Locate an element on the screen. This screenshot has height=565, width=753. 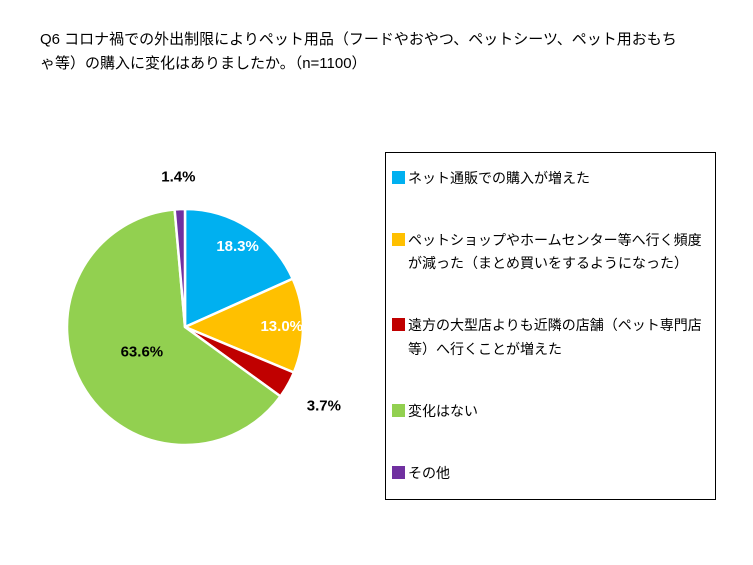
legend-label: ネット通販での購入が増えた is located at coordinates (499, 178).